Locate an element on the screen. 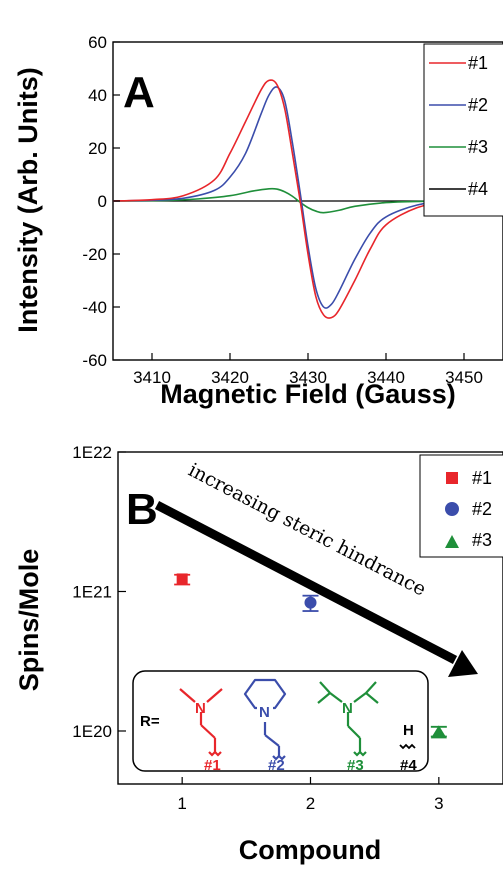 Image resolution: width=503 pixels, height=870 pixels. plot-a-legend-label-4: #4 is located at coordinates (478, 189).